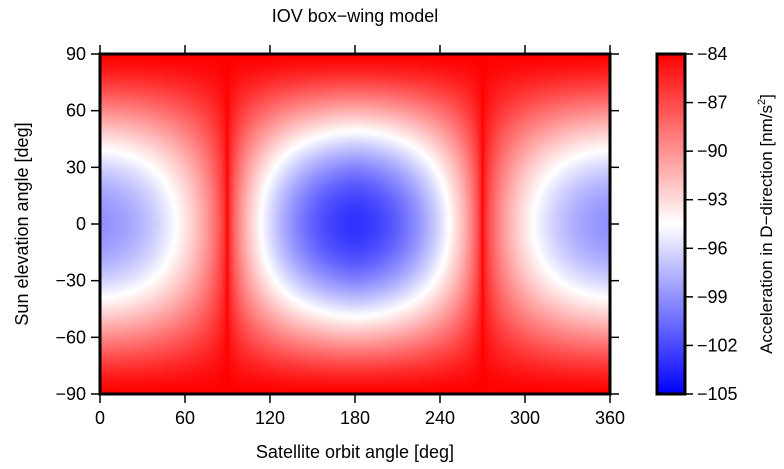 The width and height of the screenshot is (784, 469). What do you see at coordinates (762, 102) in the screenshot?
I see `colorbar-label-superscript: 2` at bounding box center [762, 102].